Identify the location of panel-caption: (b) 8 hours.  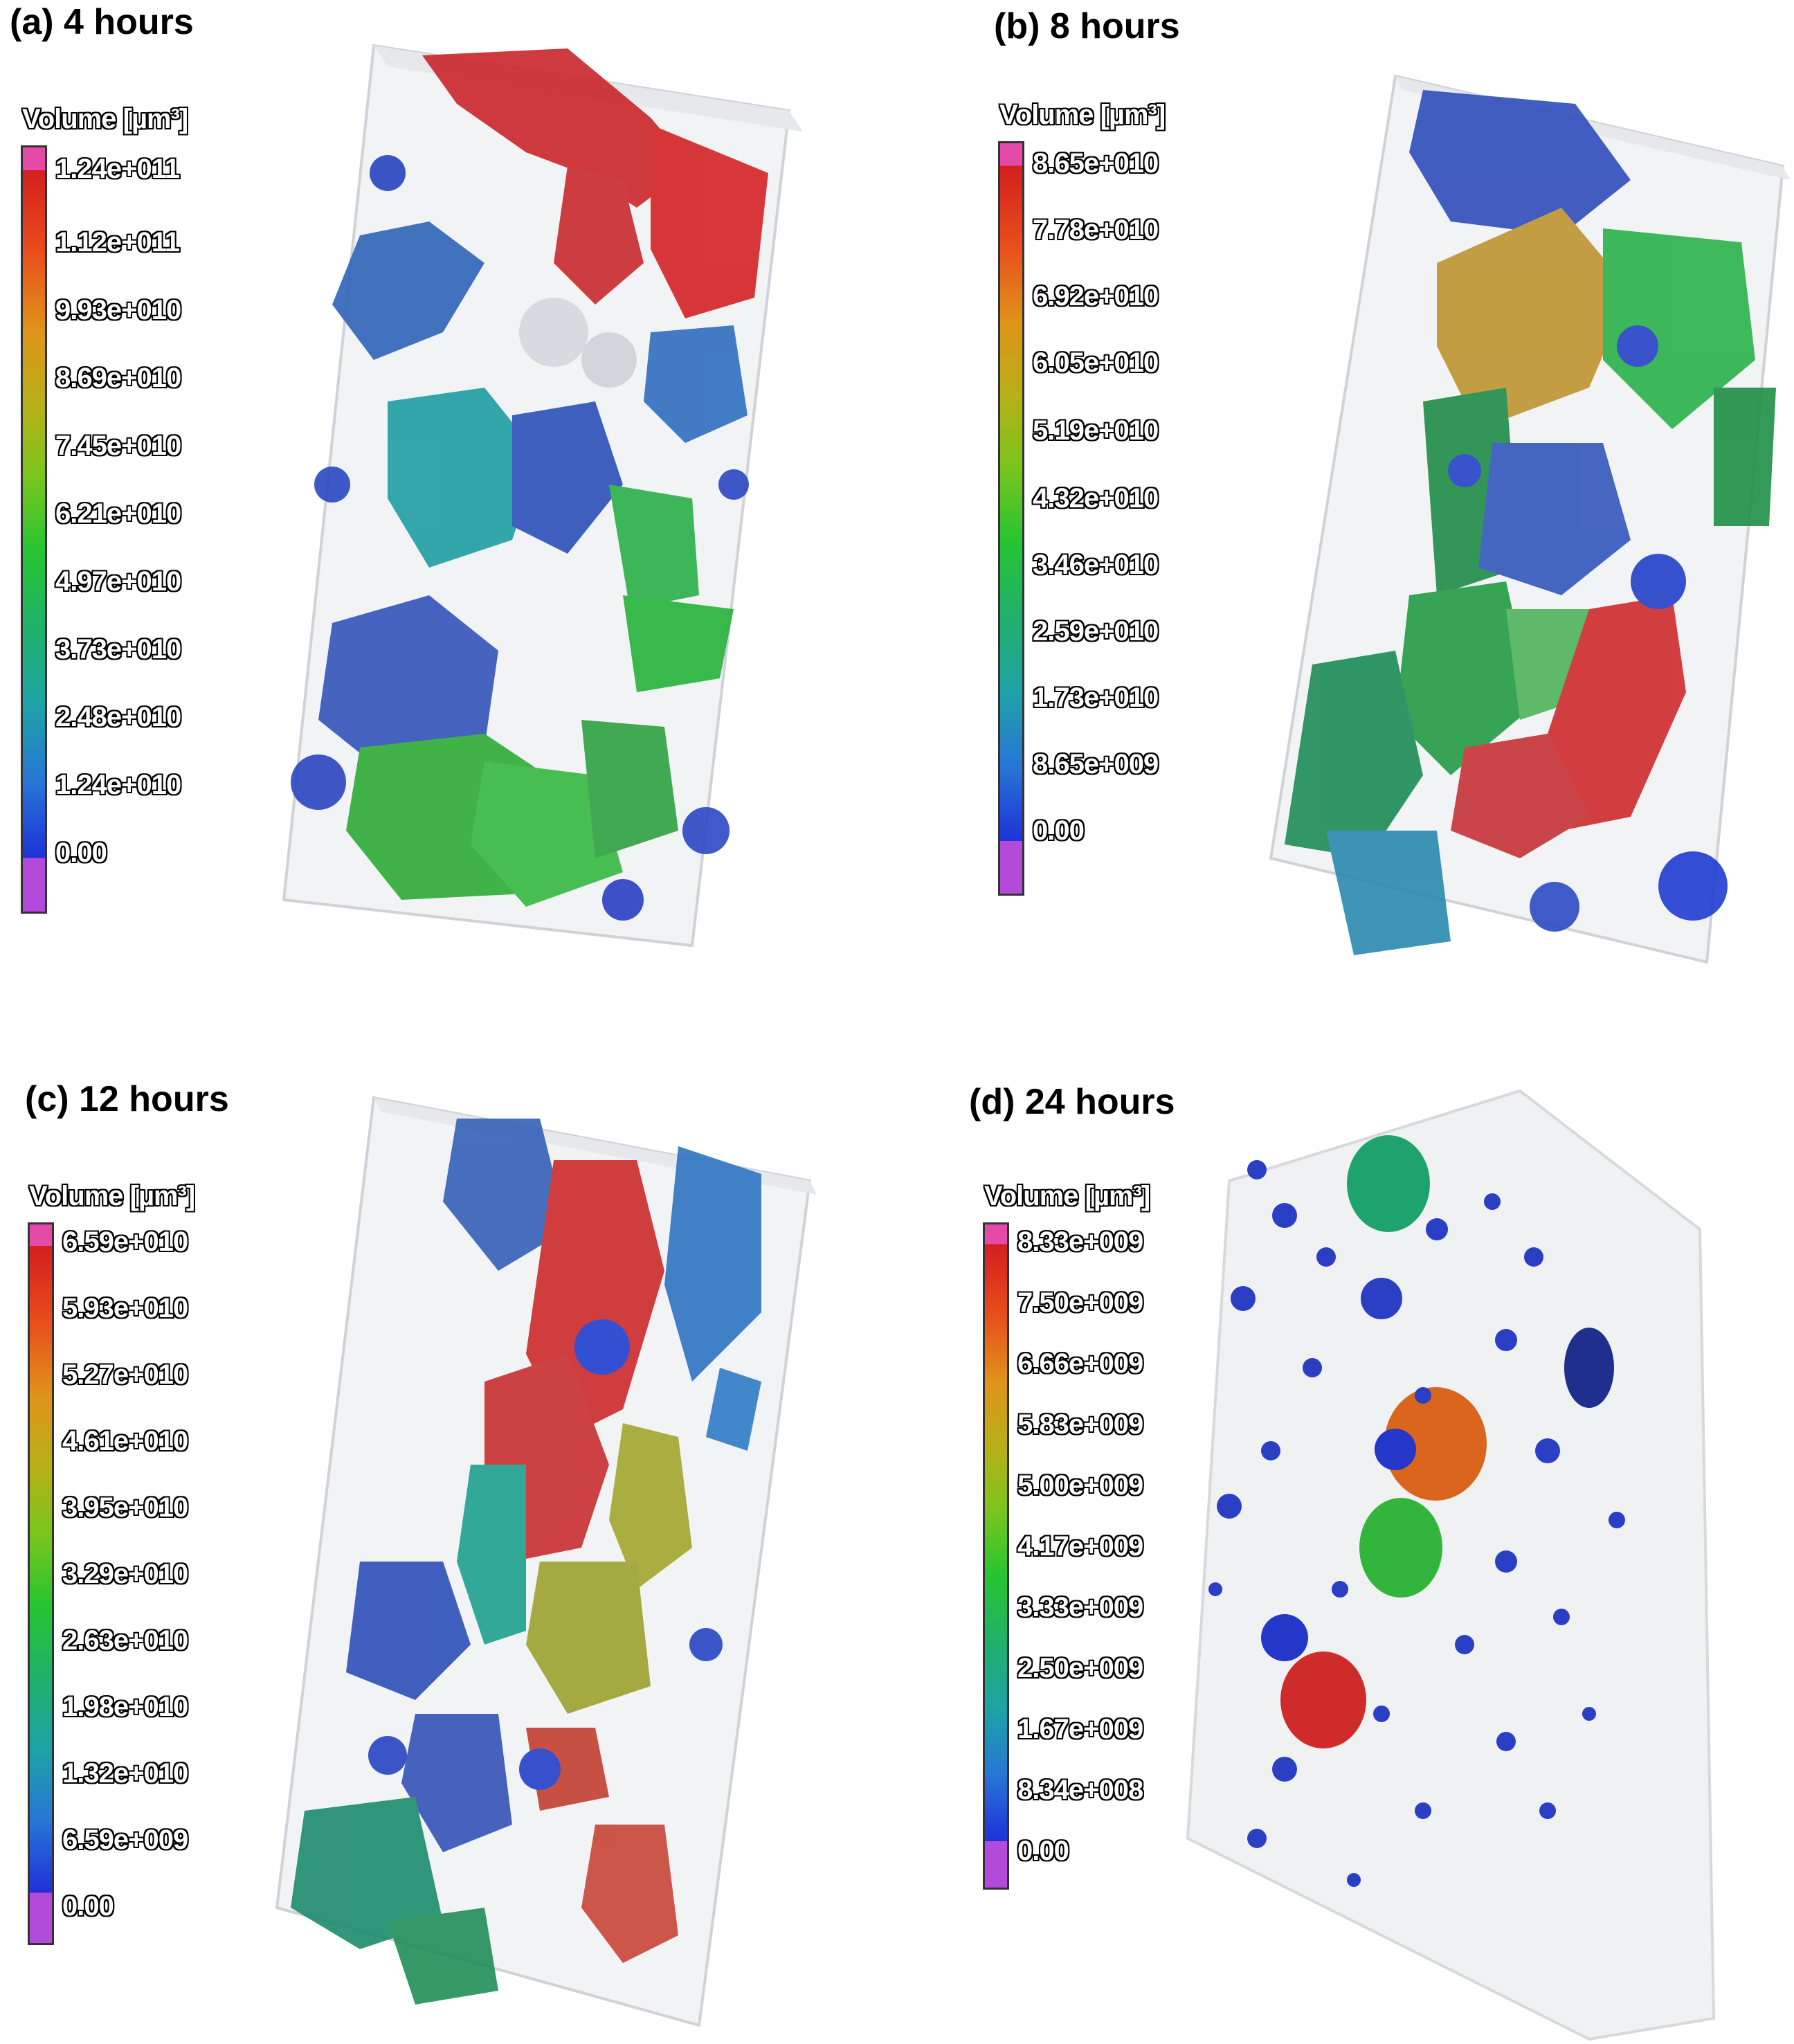
(1087, 26).